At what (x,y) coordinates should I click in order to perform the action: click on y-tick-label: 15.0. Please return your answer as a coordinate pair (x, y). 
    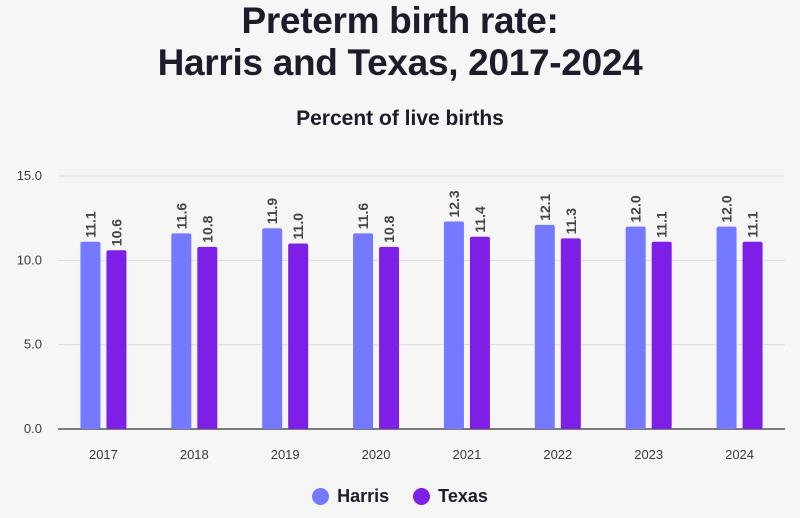
    Looking at the image, I should click on (29, 175).